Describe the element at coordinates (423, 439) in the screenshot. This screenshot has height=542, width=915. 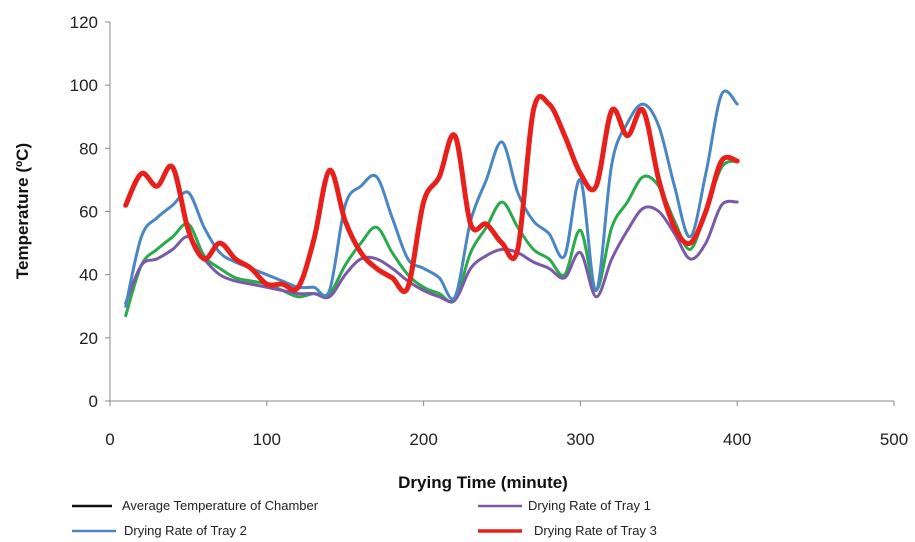
I see `x-tick-label: 200` at that location.